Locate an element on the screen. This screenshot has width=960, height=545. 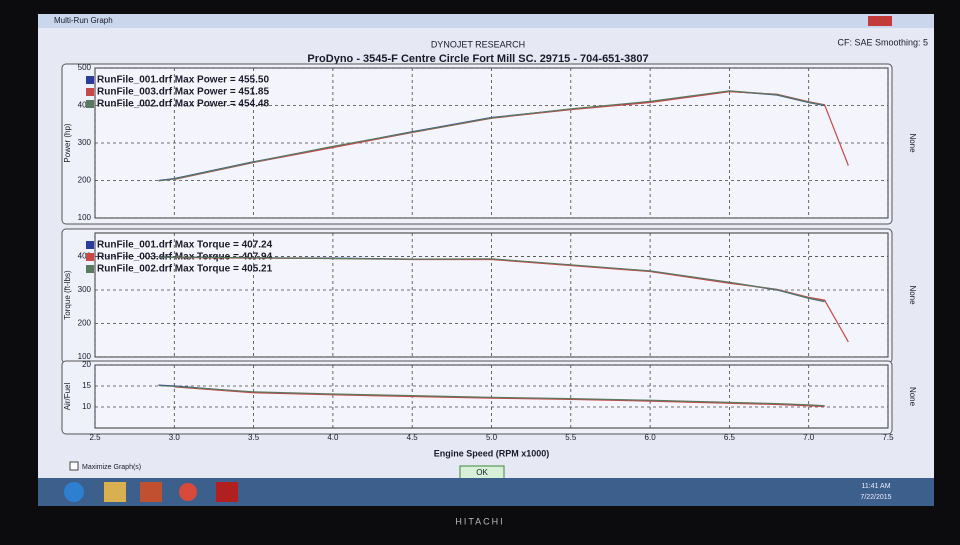
x-tick-label: 7.5 is located at coordinates (888, 437).